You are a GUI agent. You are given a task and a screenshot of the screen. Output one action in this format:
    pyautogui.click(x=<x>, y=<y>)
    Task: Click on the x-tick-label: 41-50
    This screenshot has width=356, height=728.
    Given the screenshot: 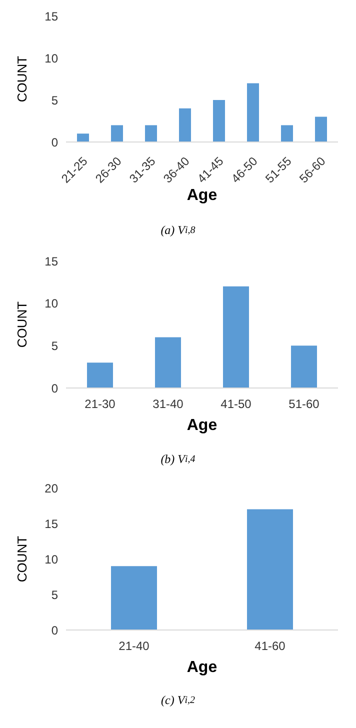 What is the action you would take?
    pyautogui.click(x=236, y=404)
    